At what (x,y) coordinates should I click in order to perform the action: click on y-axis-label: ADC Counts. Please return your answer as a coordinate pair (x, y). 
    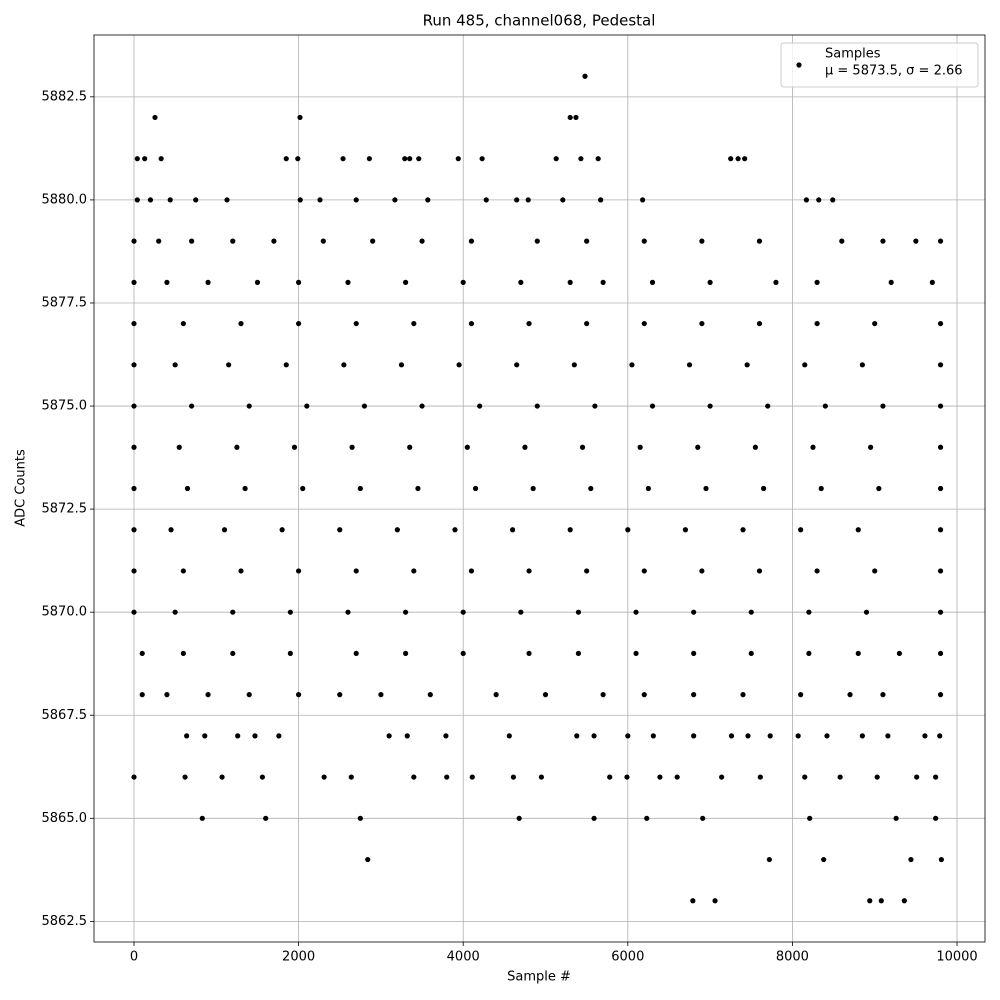
    Looking at the image, I should click on (21, 488).